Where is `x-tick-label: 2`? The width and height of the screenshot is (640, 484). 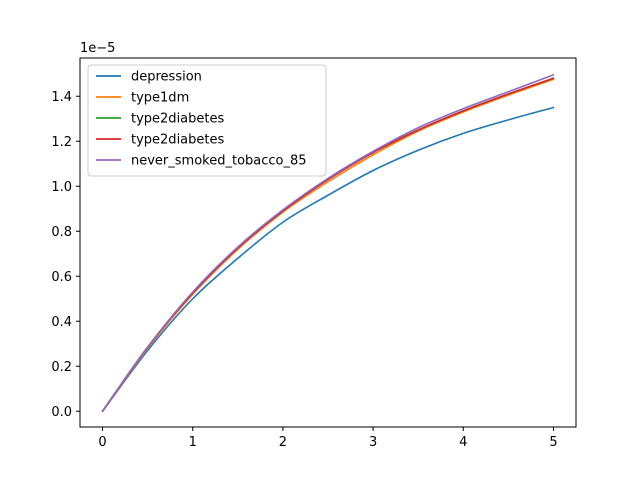 x-tick-label: 2 is located at coordinates (283, 442).